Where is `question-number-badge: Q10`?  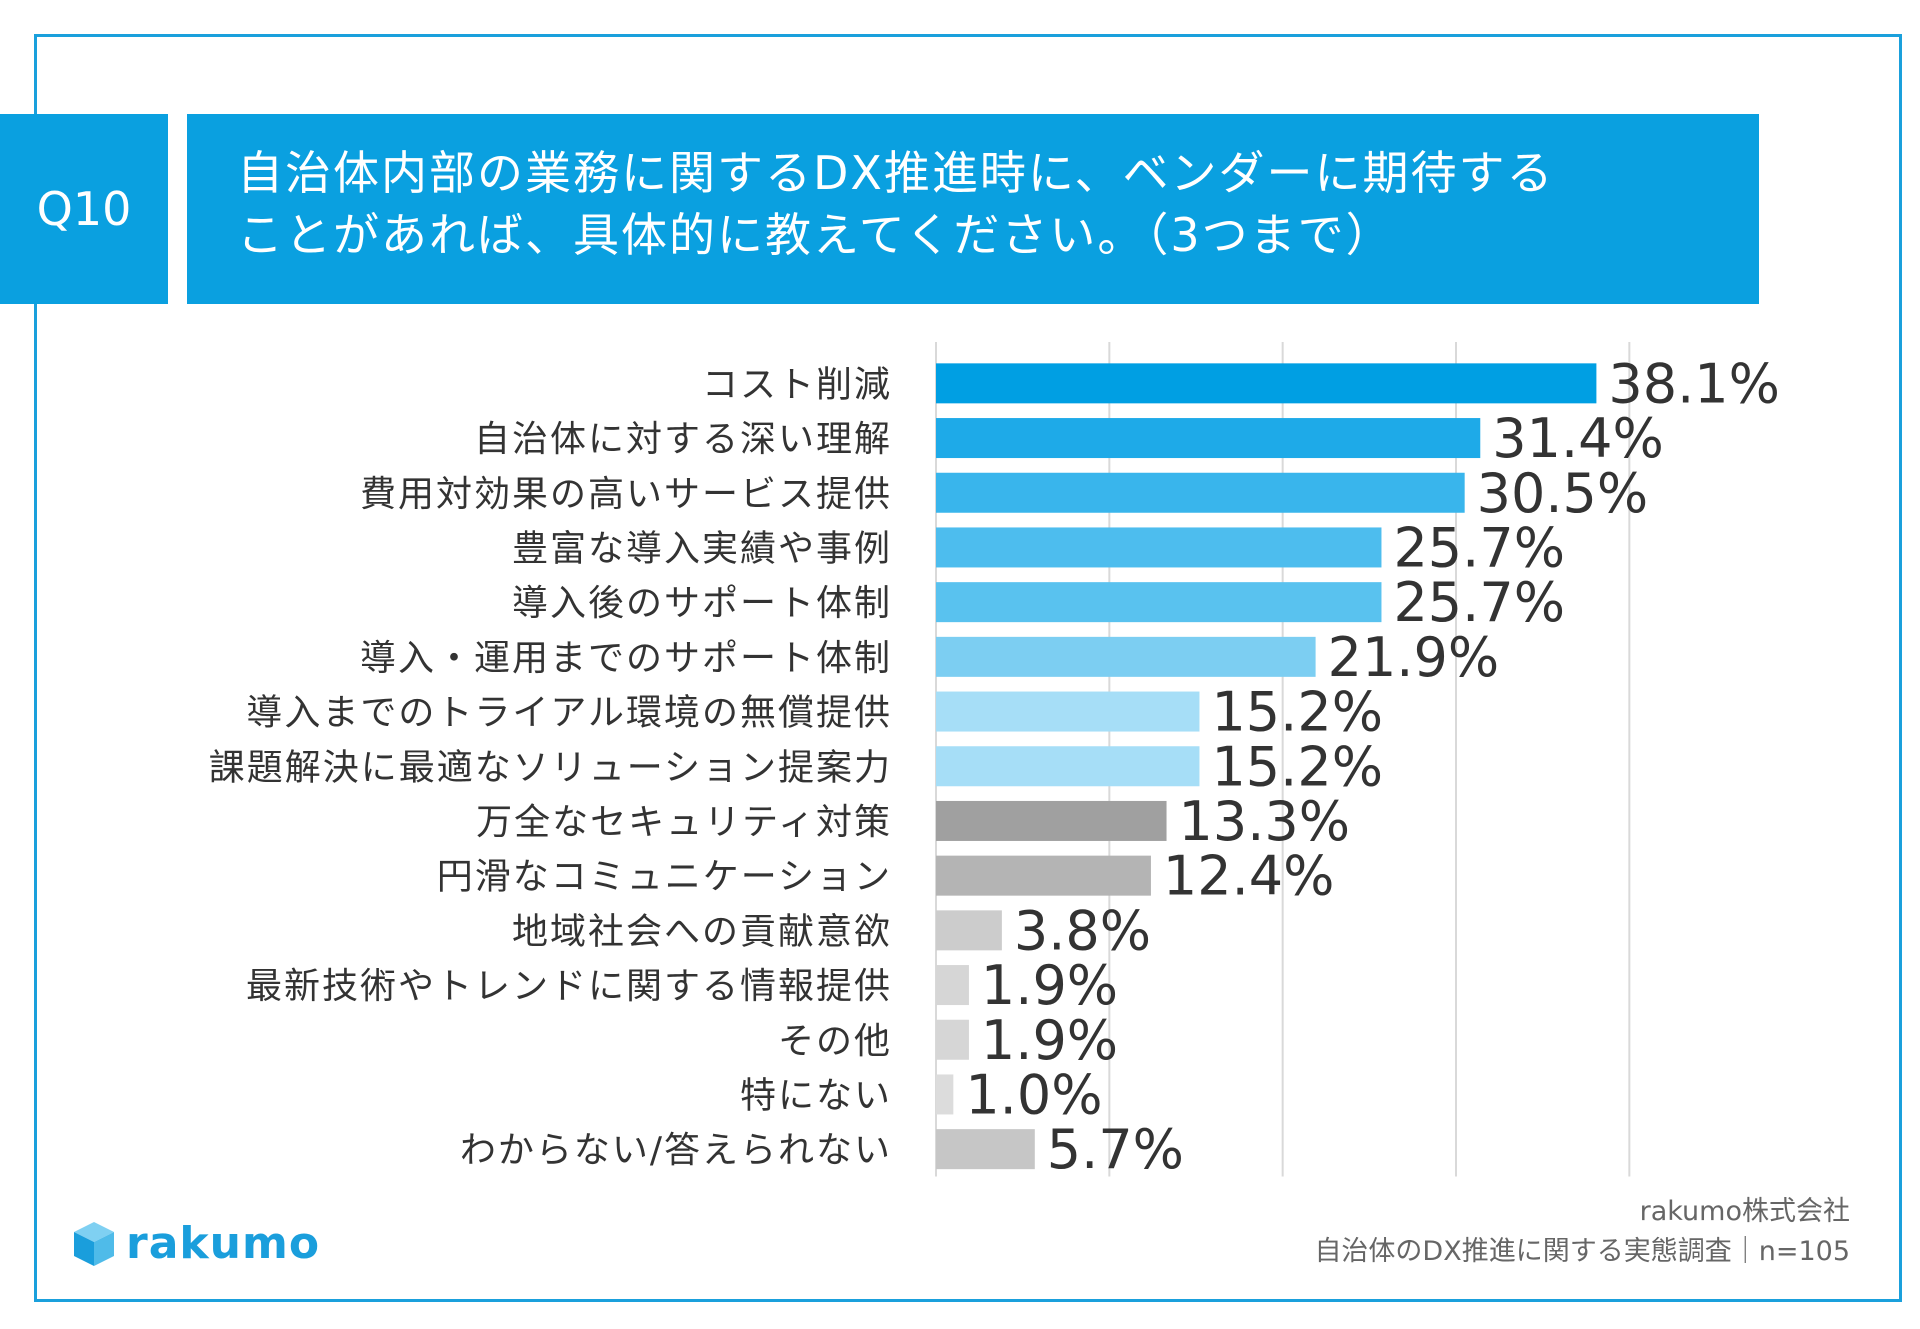
question-number-badge: Q10 is located at coordinates (84, 209).